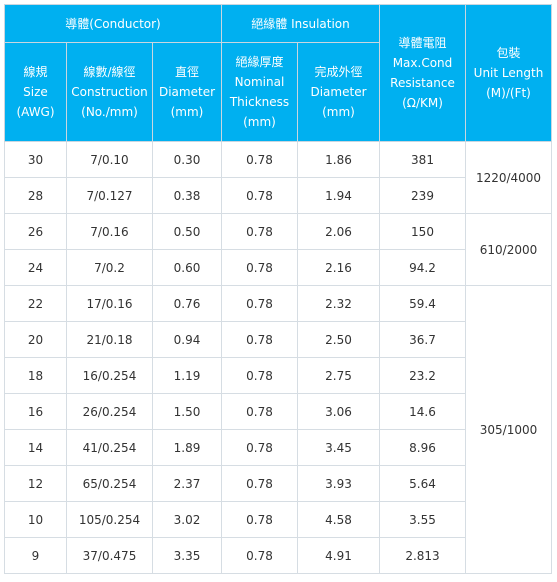  I want to click on outer-diameter-cell: 3.93, so click(338, 483).